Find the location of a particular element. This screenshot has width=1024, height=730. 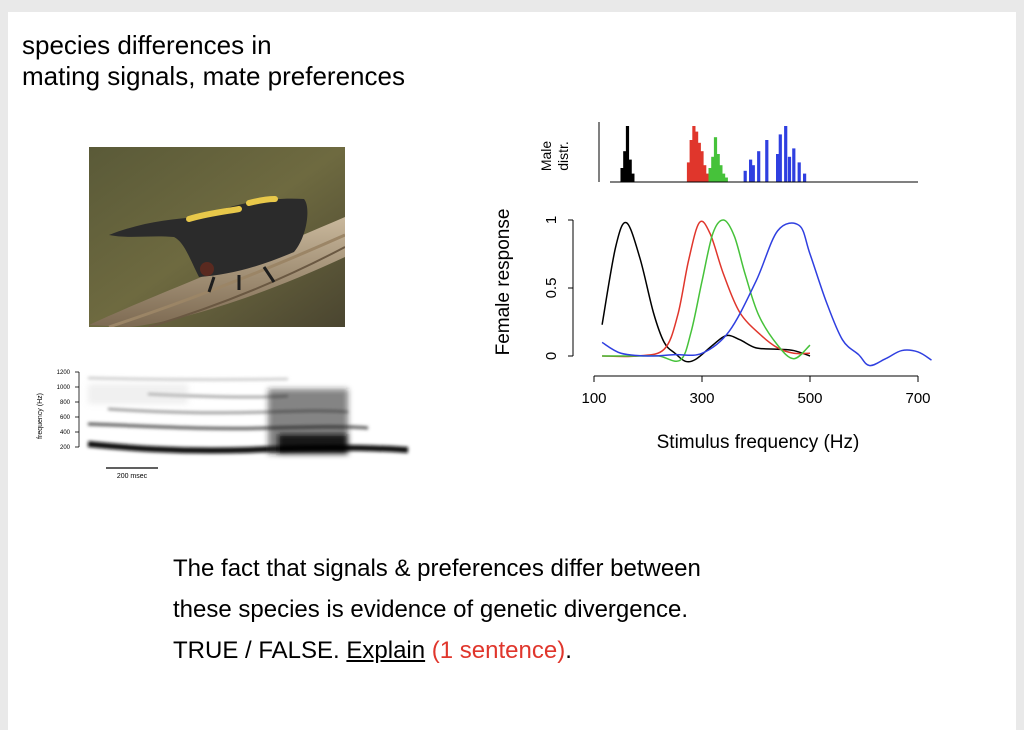

y-axis: 00.51 is located at coordinates (558, 288).